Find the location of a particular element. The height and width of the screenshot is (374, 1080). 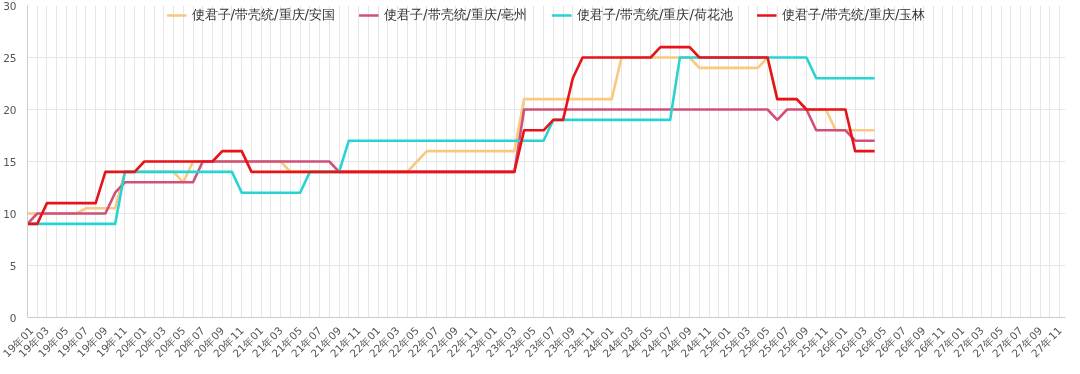

y-tick-label: 5 is located at coordinates (13, 265).